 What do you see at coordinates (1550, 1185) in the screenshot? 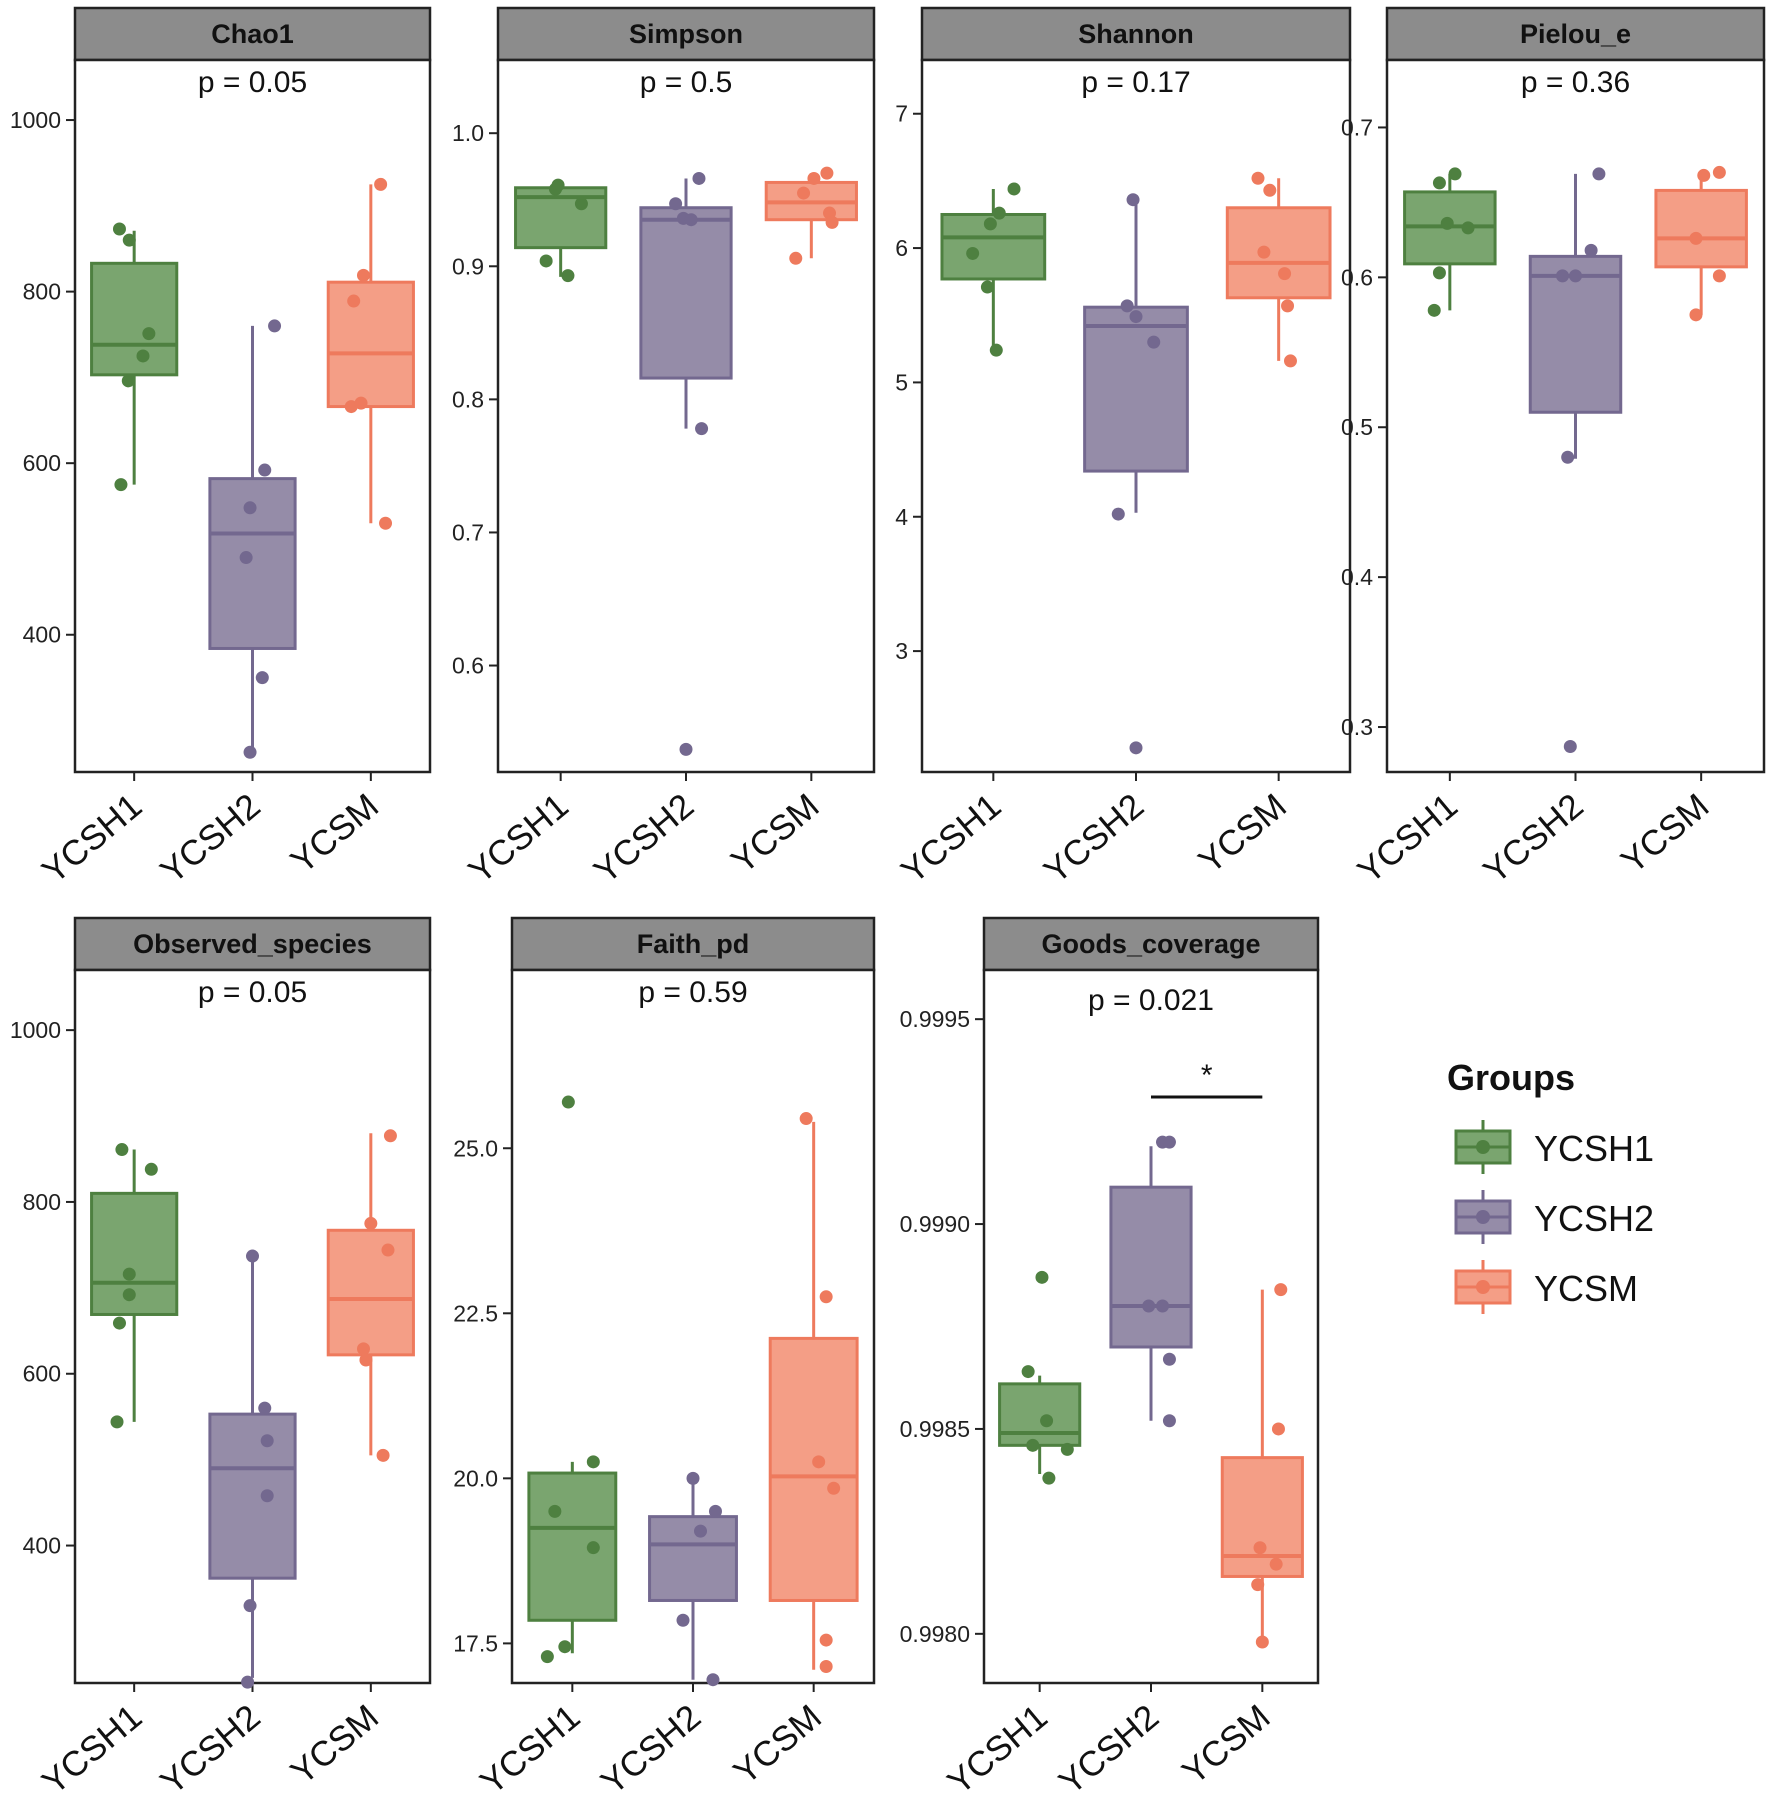
I see `groups-legend: Groups YCSH1 YCSH2 YCSM` at bounding box center [1550, 1185].